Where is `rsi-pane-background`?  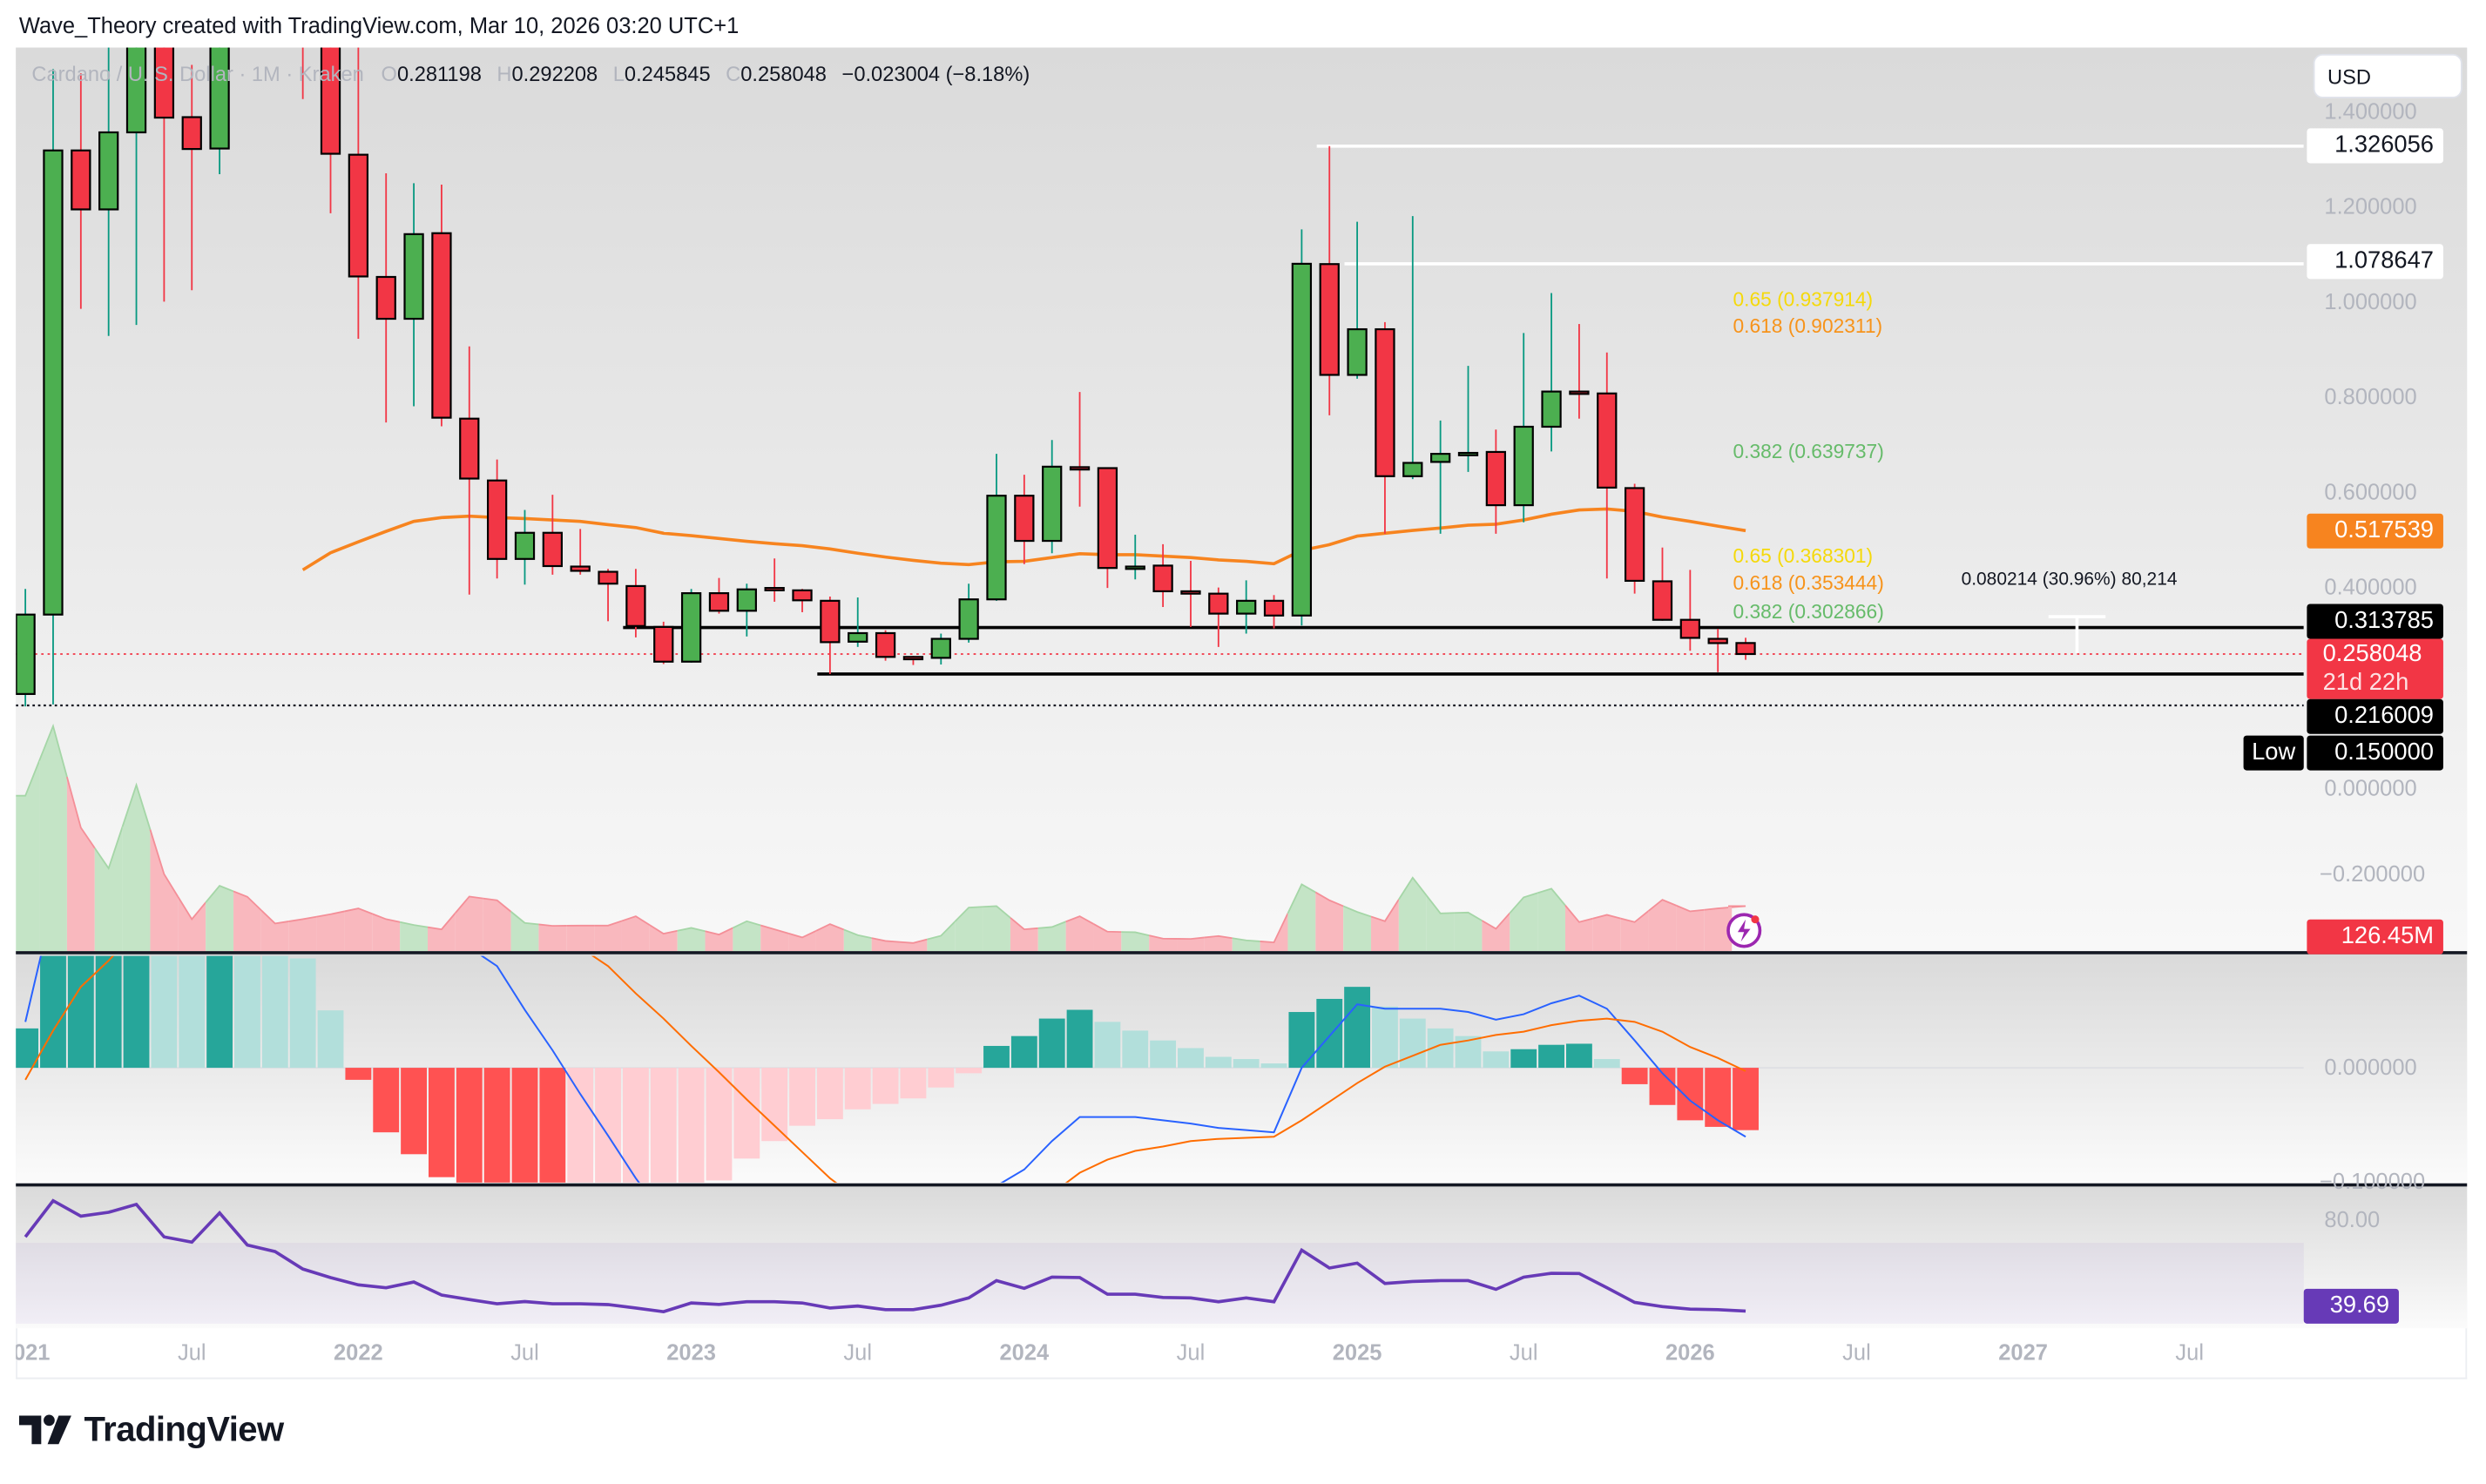
rsi-pane-background is located at coordinates (1242, 1257).